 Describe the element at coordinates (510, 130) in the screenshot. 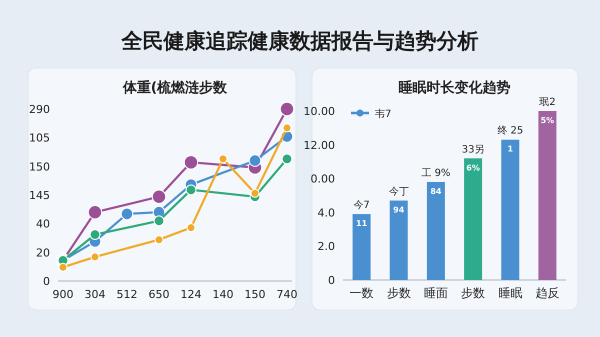

I see `annotation: 终 25` at that location.